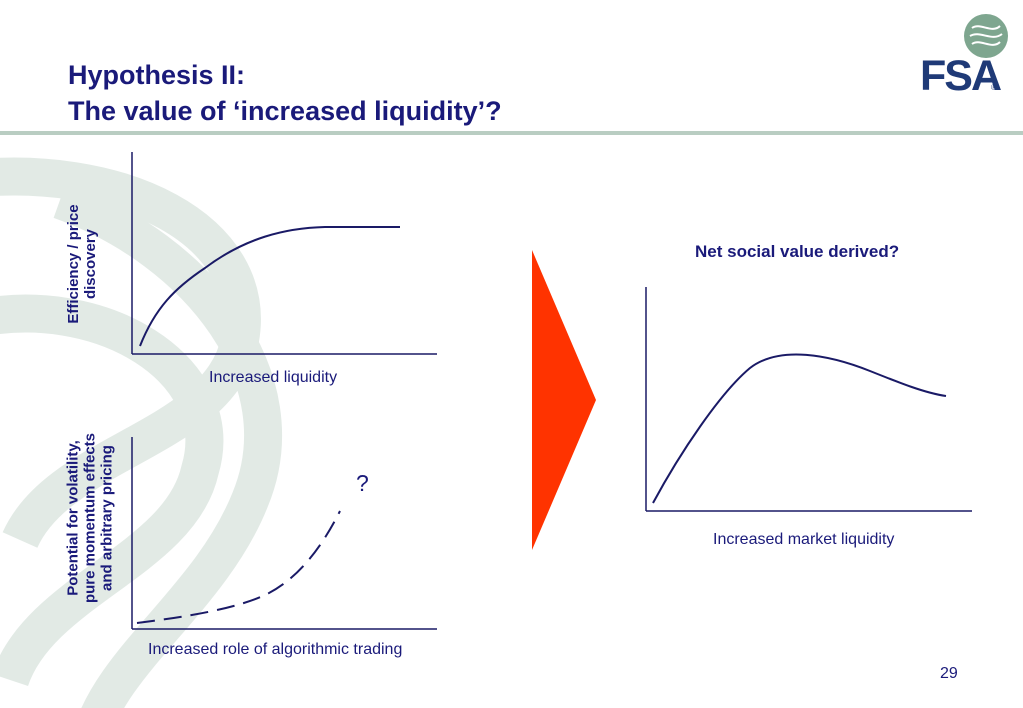 This screenshot has width=1023, height=708. What do you see at coordinates (285, 111) in the screenshot?
I see `slide-title-line2: The value of ‘increased liquidity’?` at bounding box center [285, 111].